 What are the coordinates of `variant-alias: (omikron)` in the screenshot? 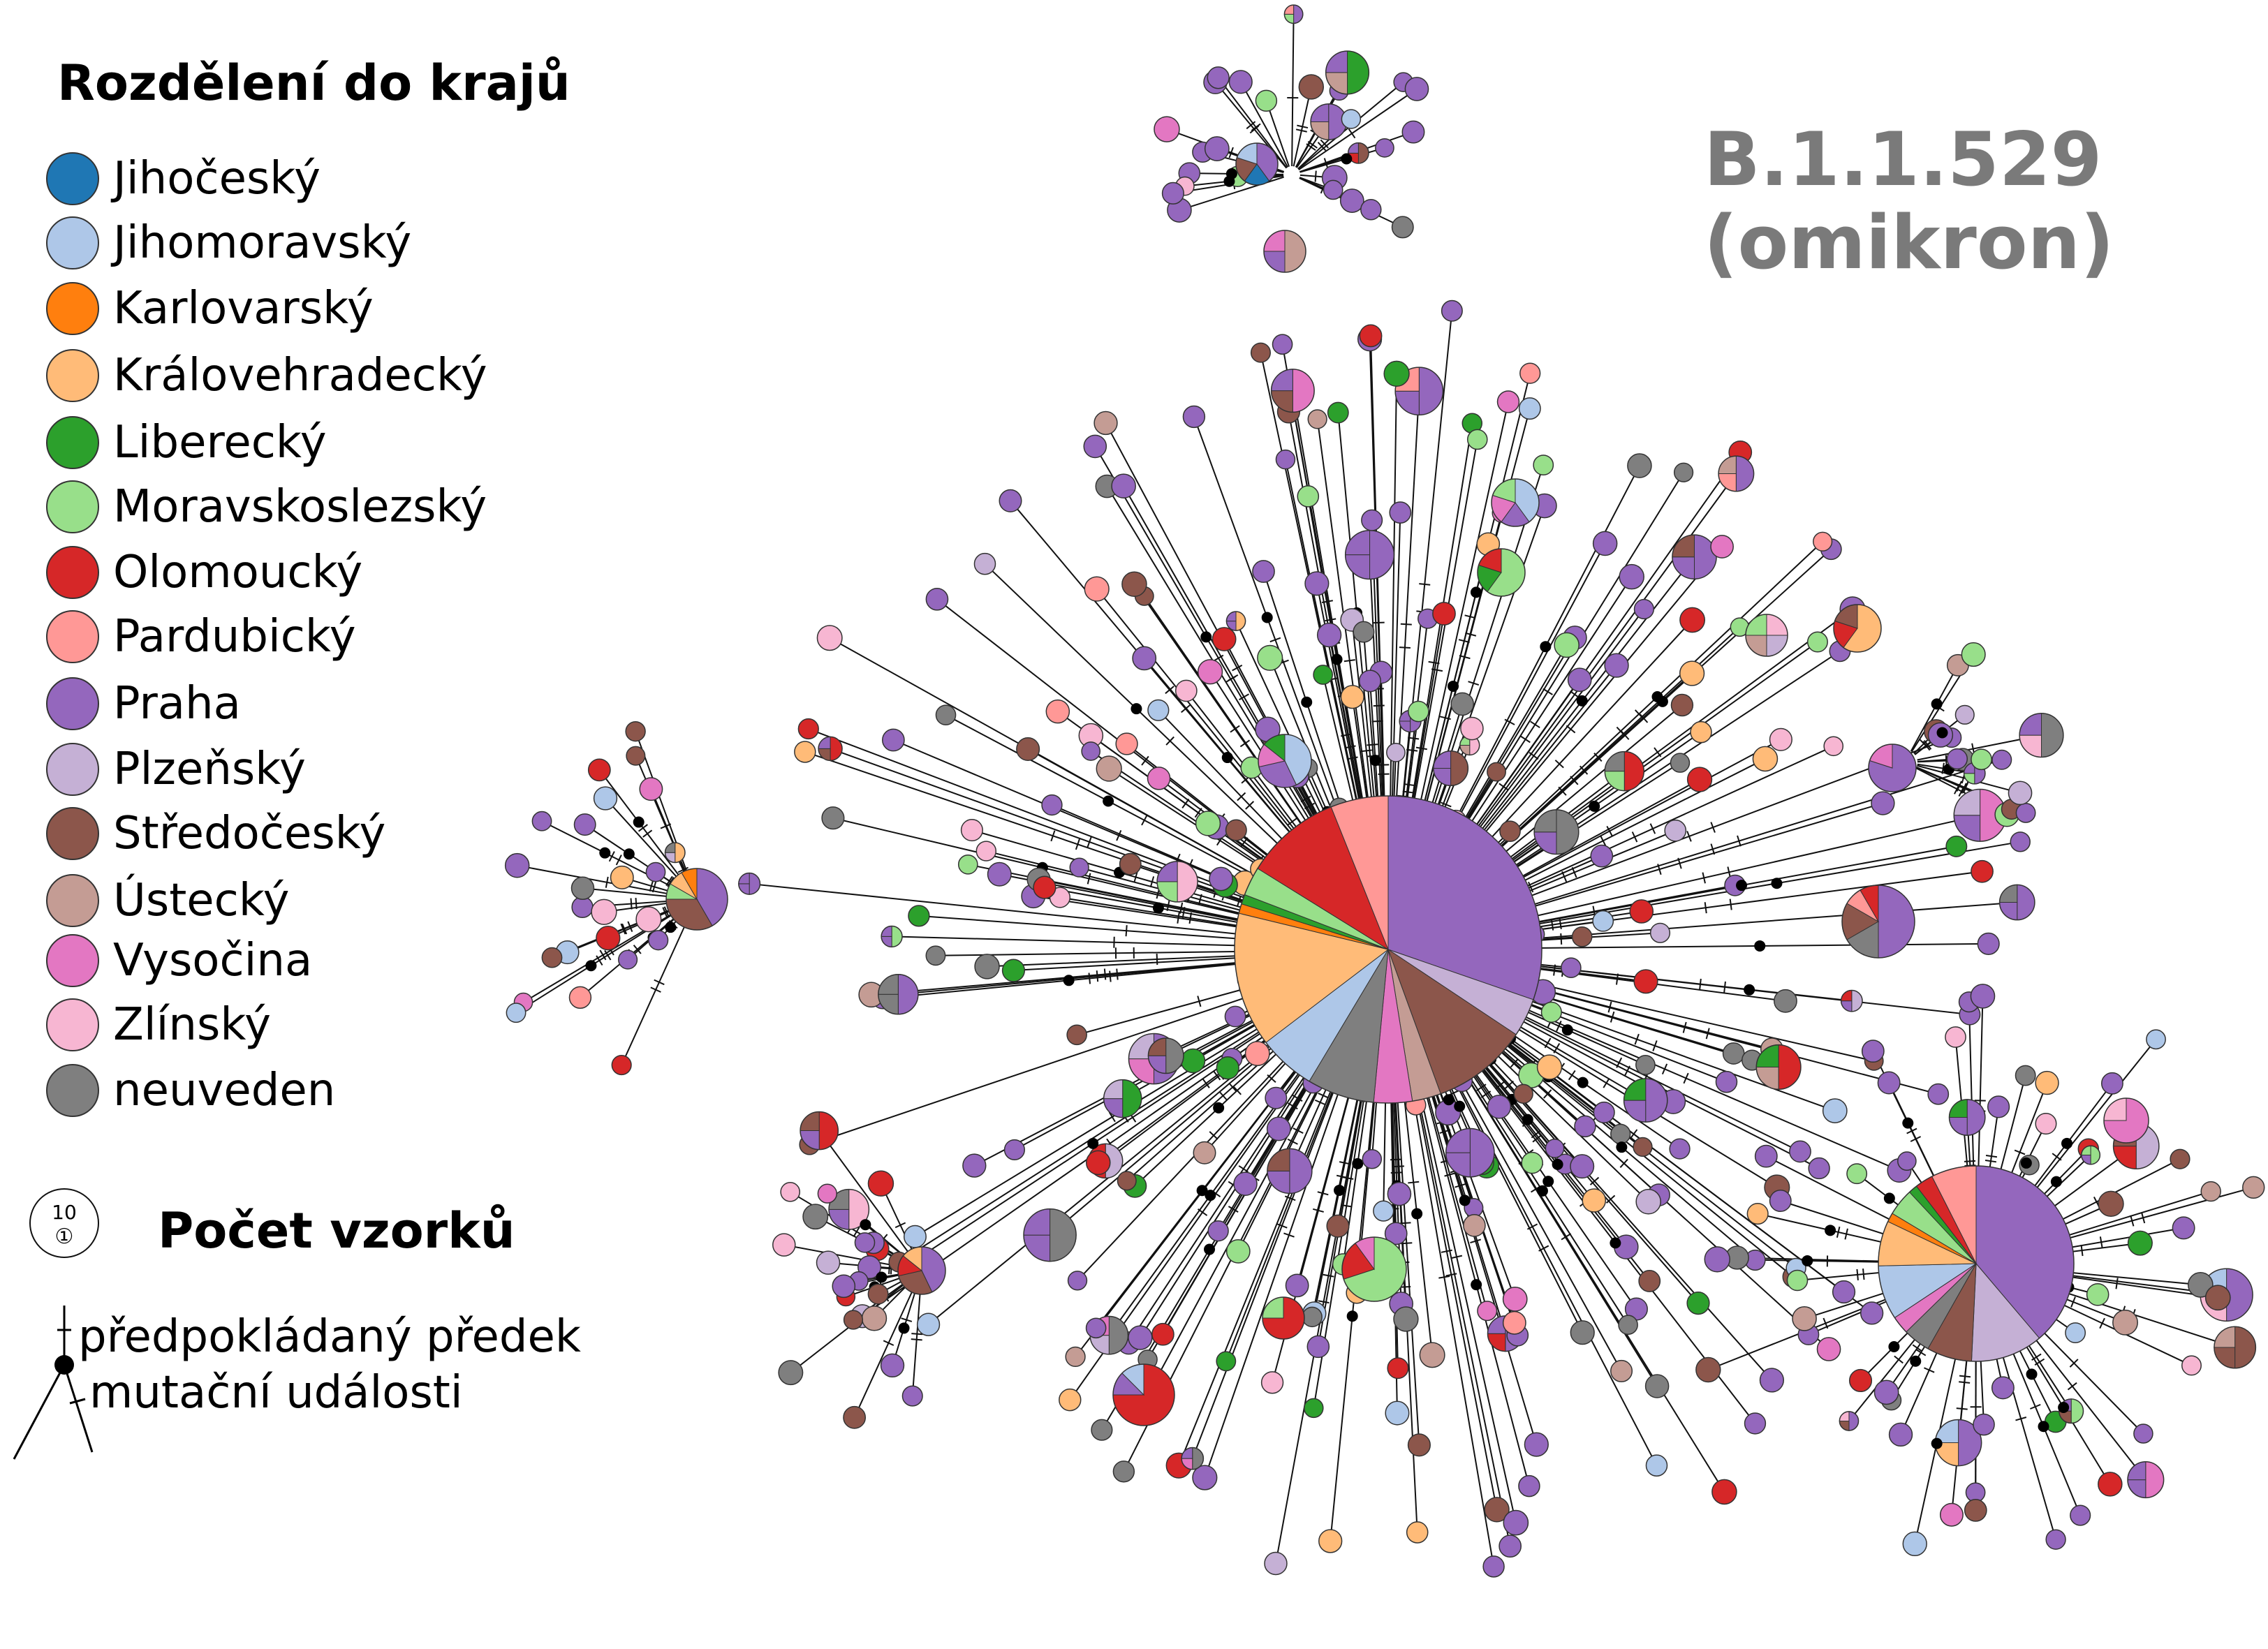 It's located at (1909, 243).